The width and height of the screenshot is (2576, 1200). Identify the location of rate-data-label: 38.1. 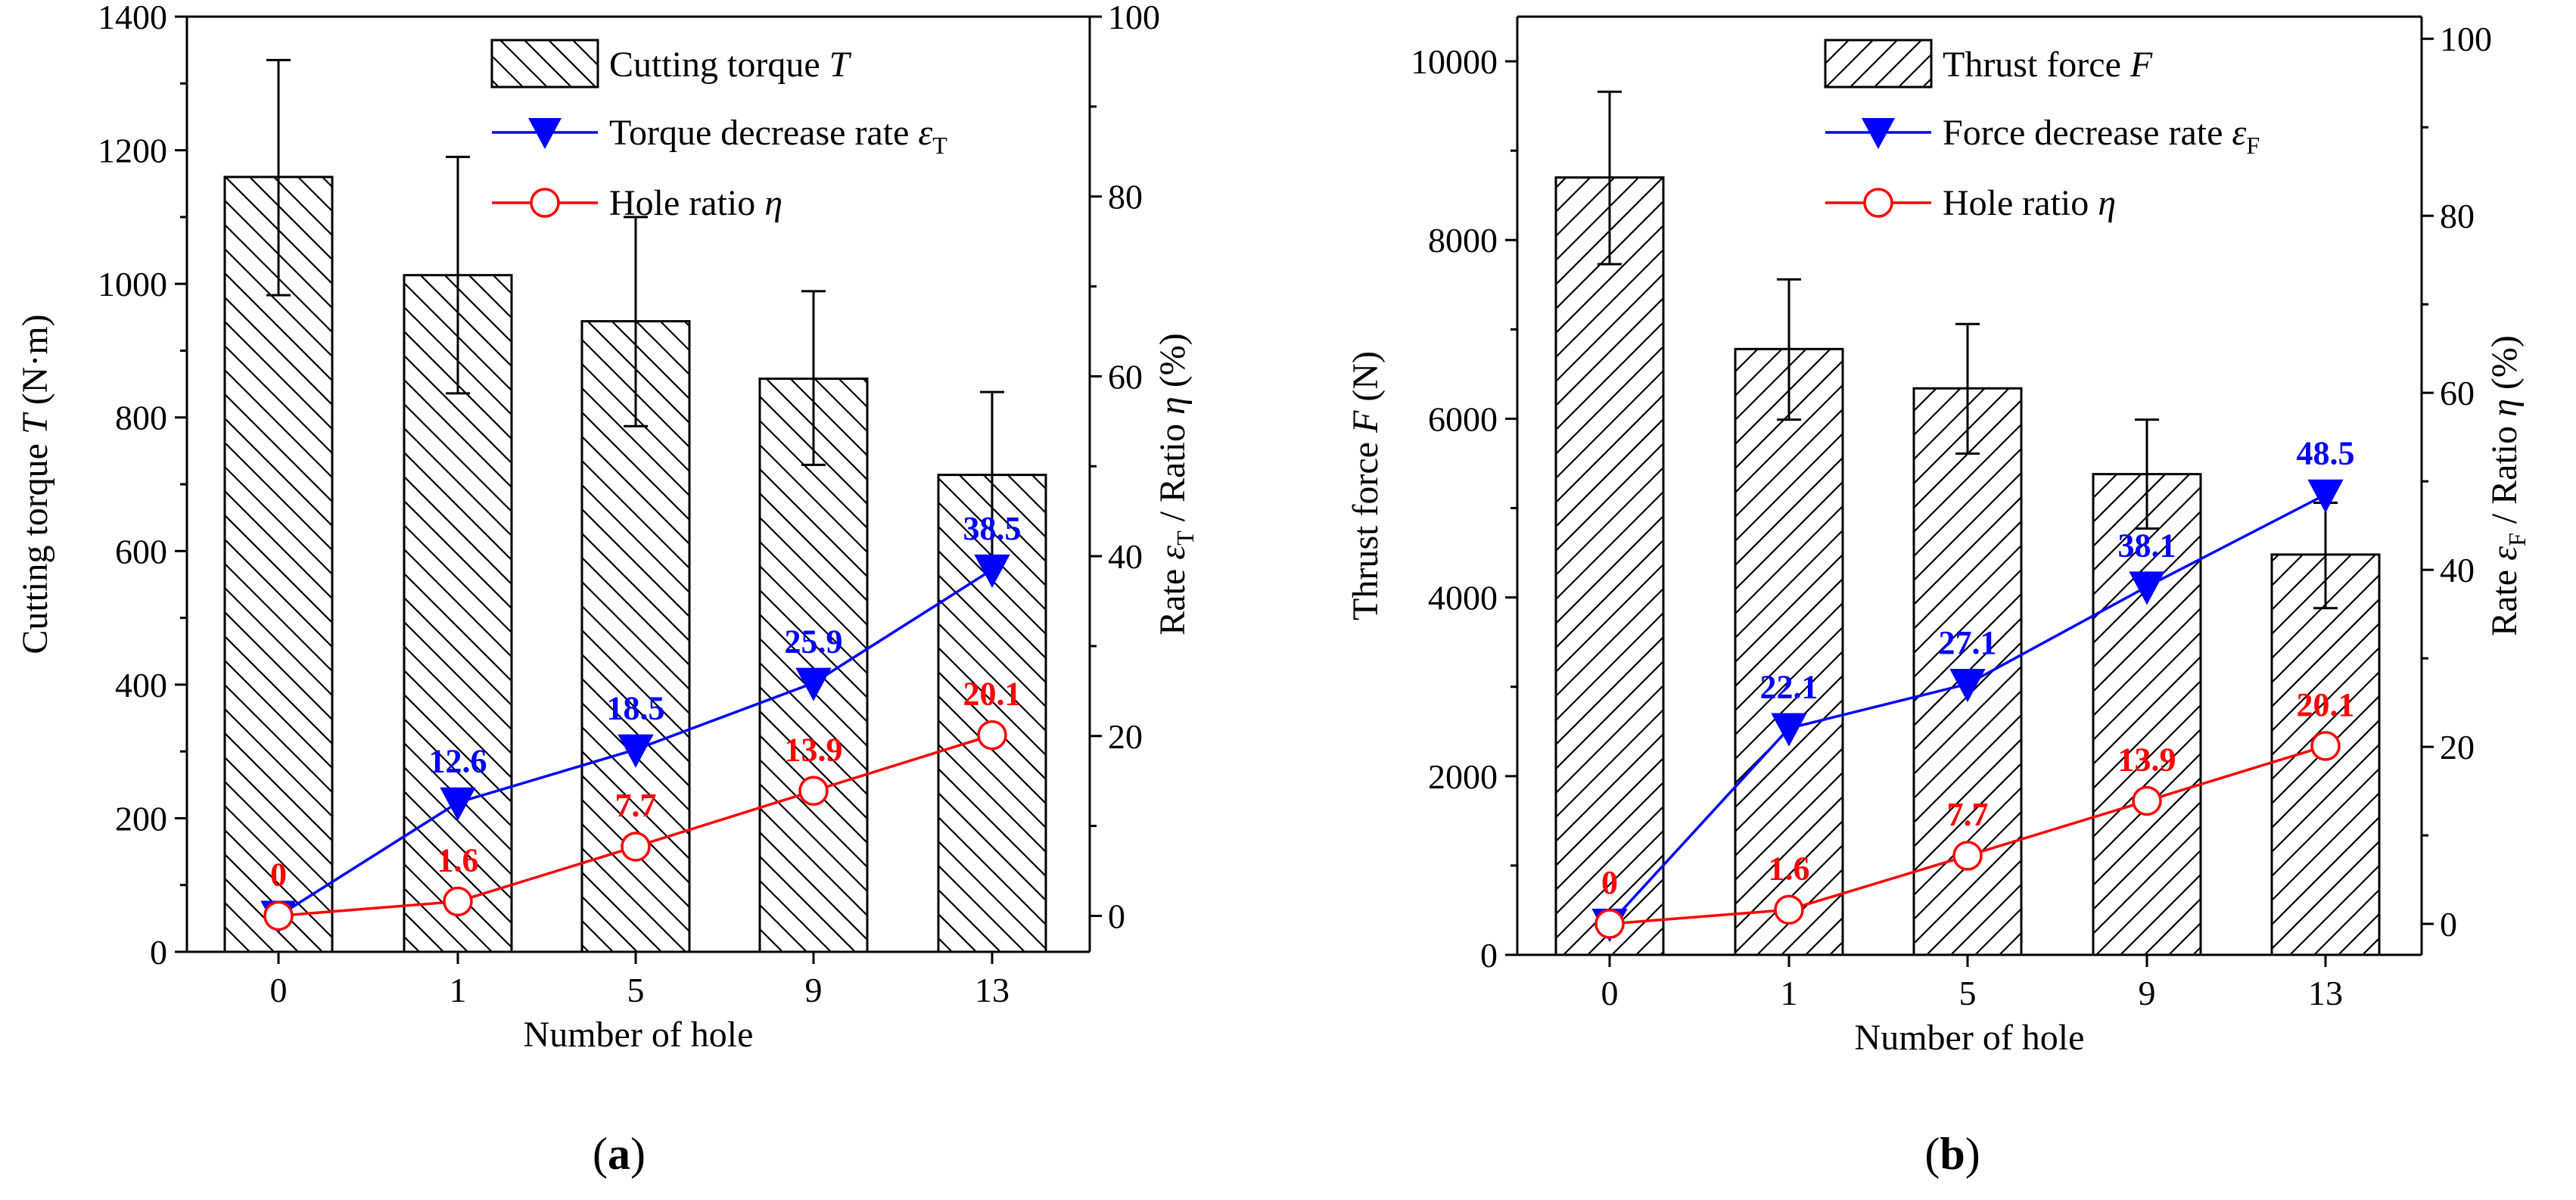
(2147, 546).